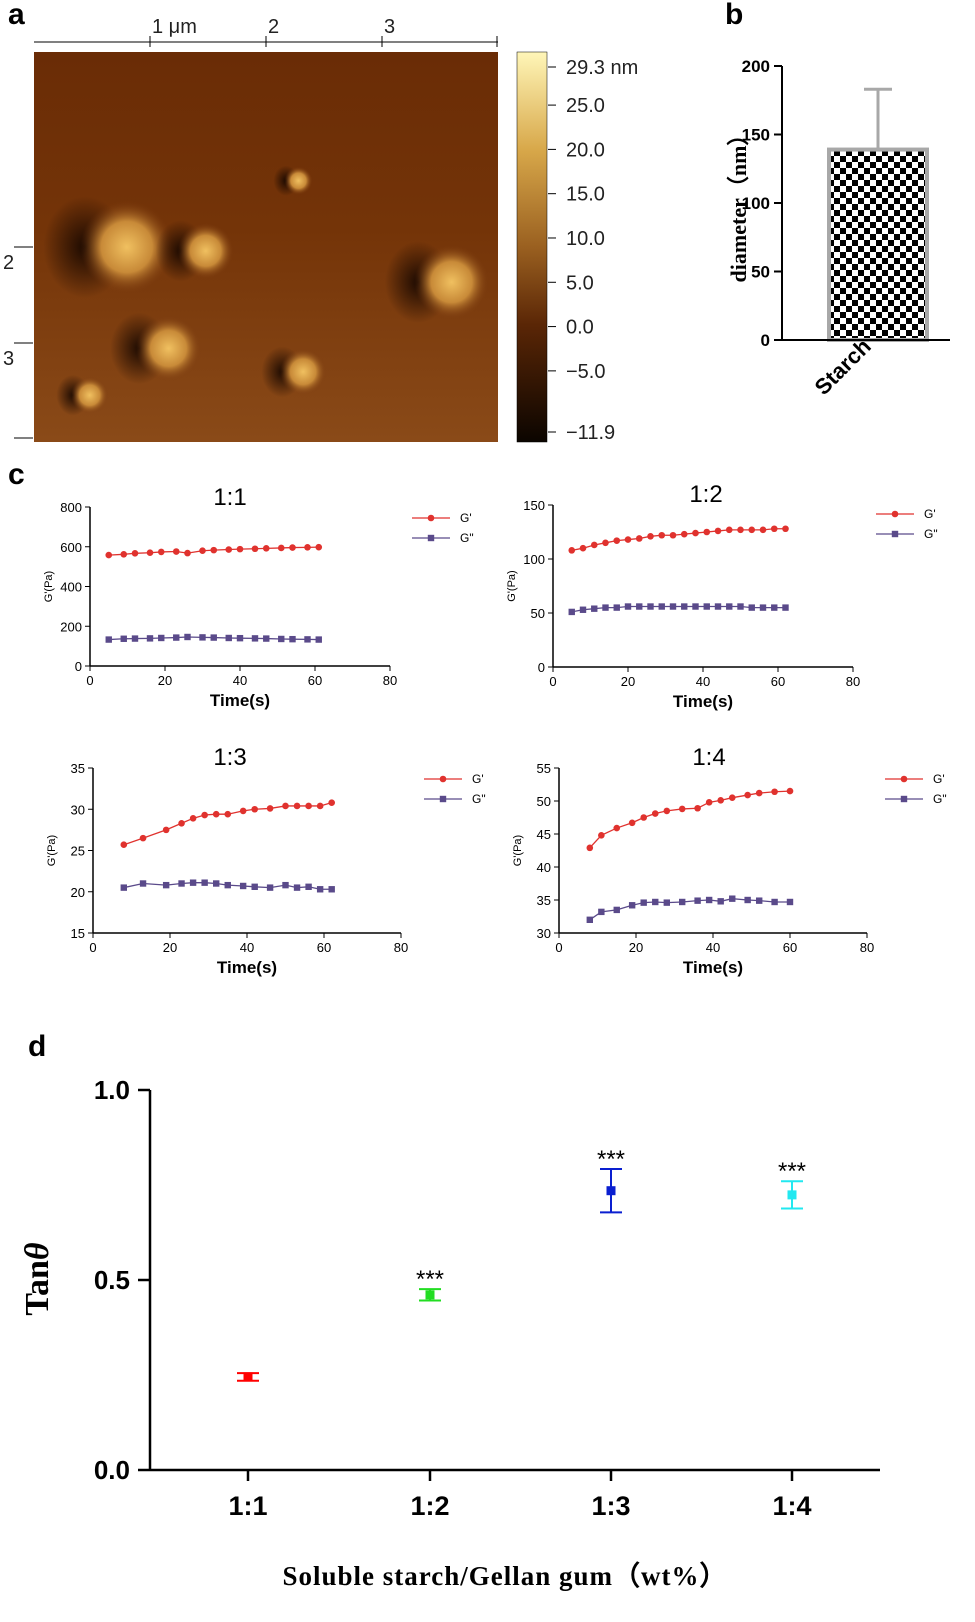  Describe the element at coordinates (689, 909) in the screenshot. I see `c-line-3-gdouble` at that location.